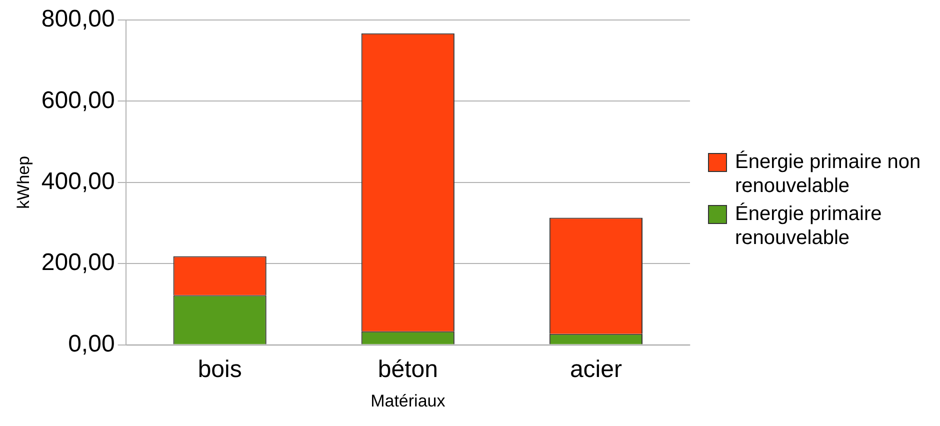 Image resolution: width=940 pixels, height=426 pixels. Describe the element at coordinates (408, 369) in the screenshot. I see `x-tick-label: béton` at that location.